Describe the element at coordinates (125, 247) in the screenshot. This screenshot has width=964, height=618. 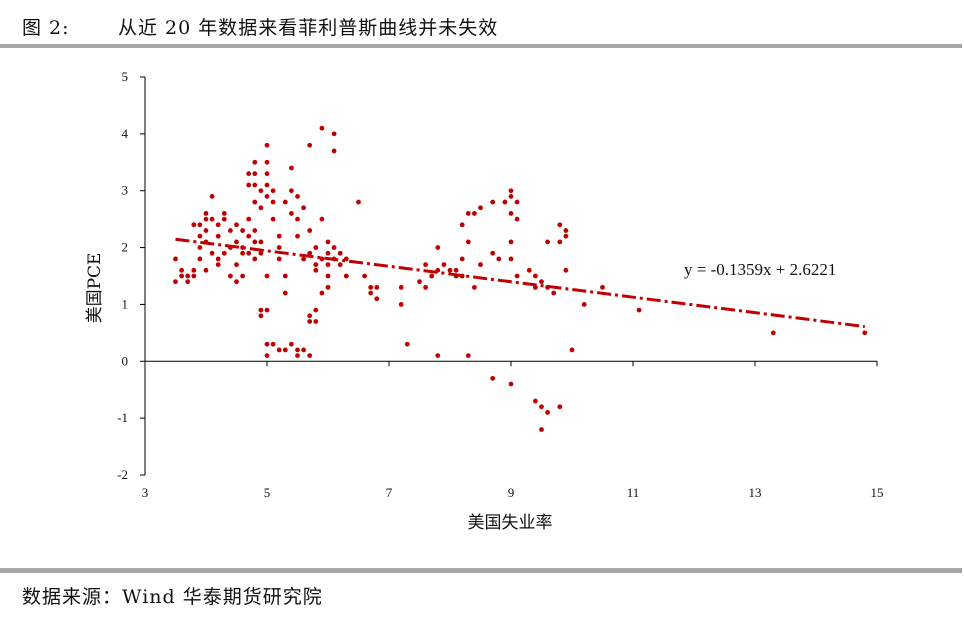
I see `y-tick-label: 2` at that location.